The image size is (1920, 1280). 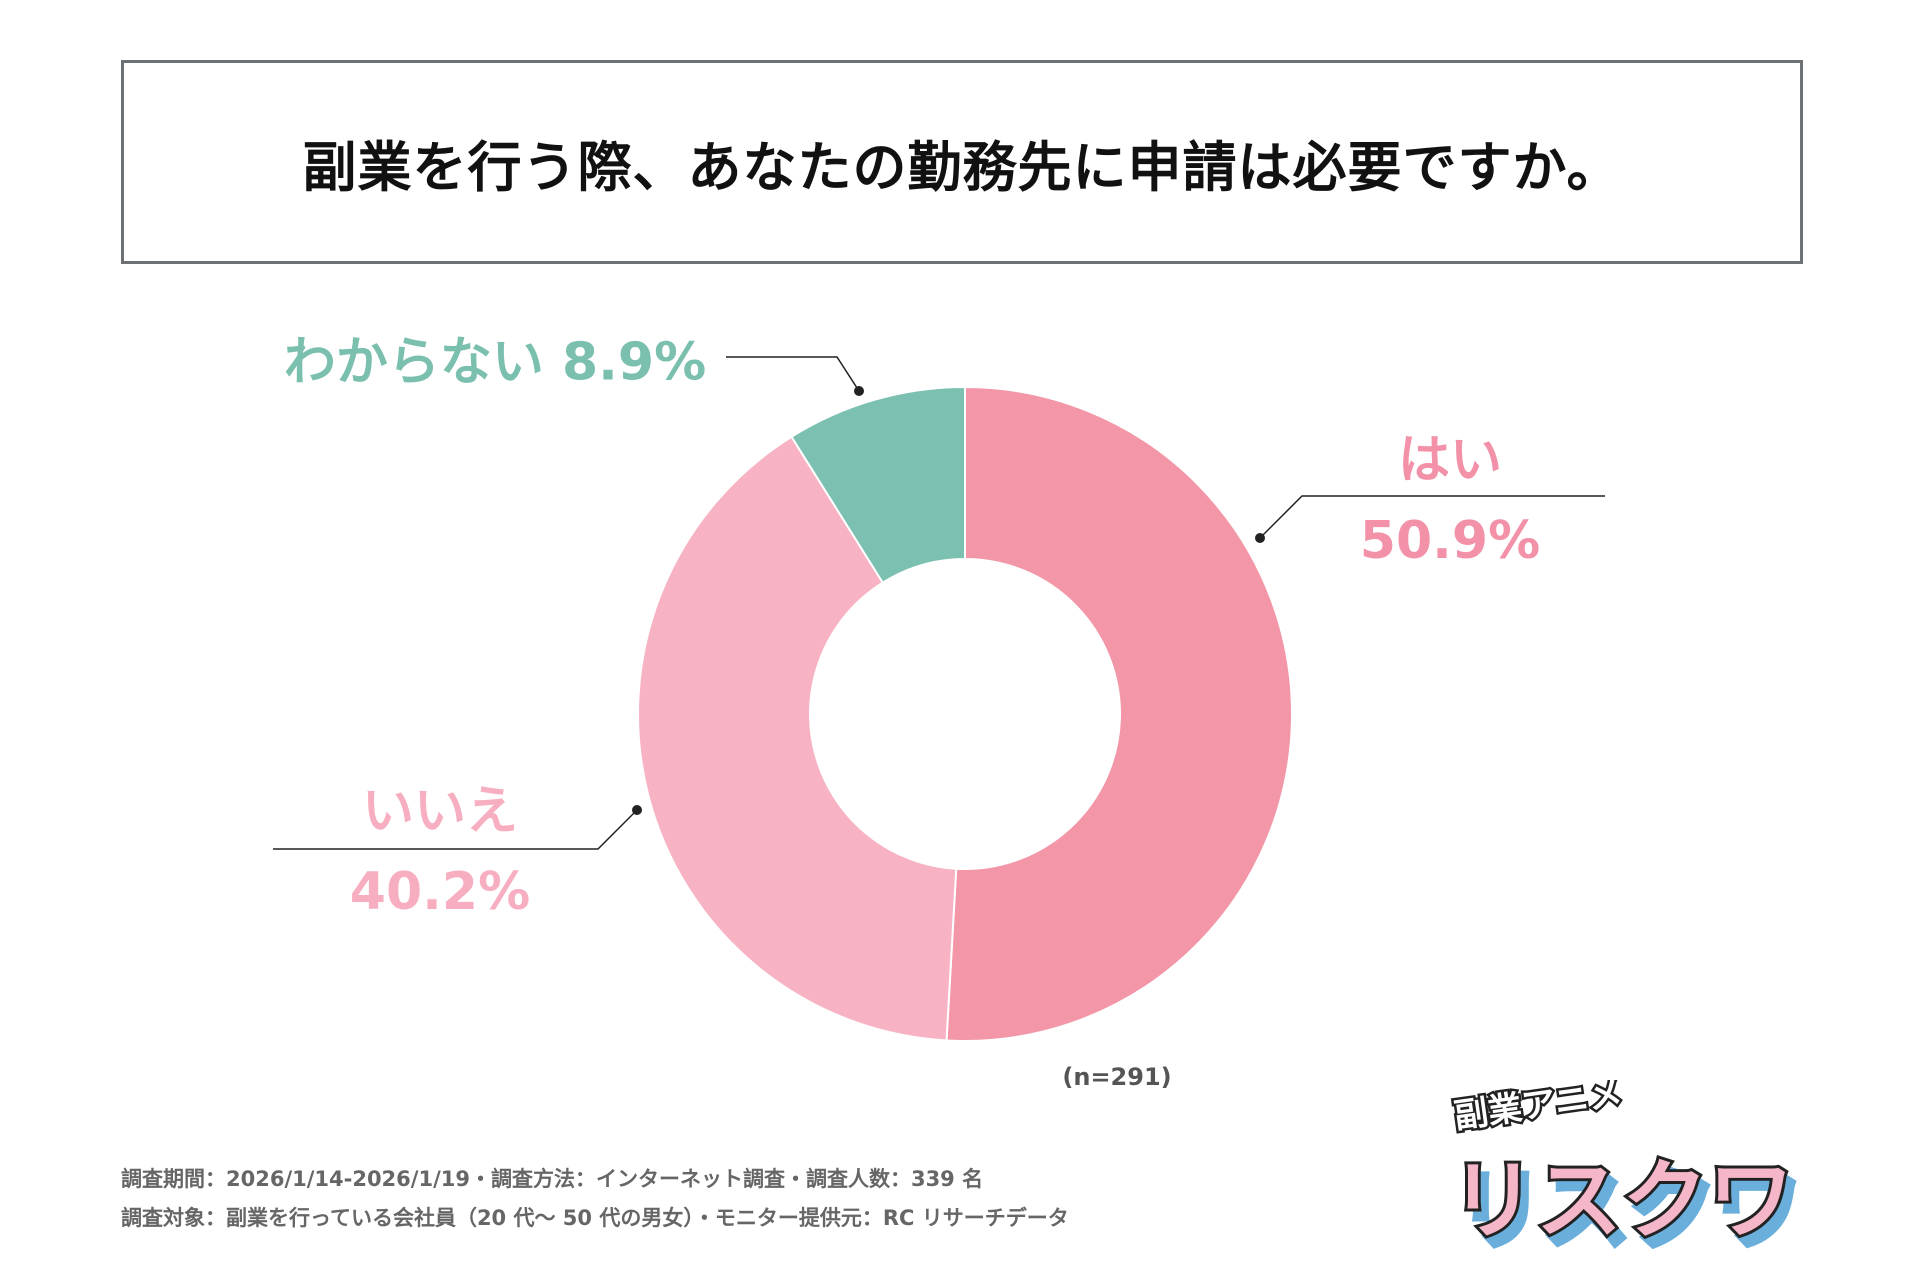 What do you see at coordinates (637, 810) in the screenshot?
I see `leader-iie-dot` at bounding box center [637, 810].